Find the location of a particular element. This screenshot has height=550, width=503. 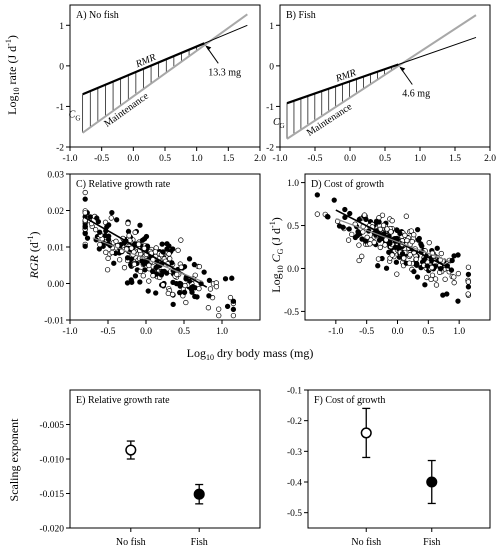

panel-frame is located at coordinates (399, 459).